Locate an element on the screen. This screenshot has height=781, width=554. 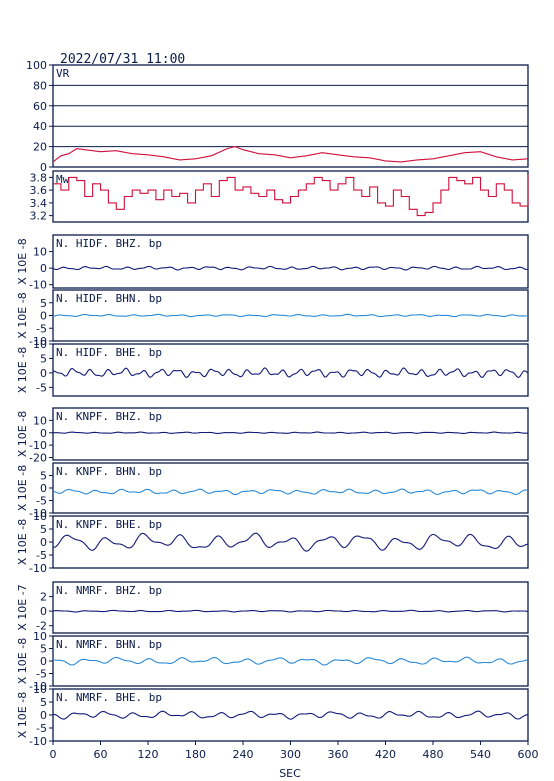
panel-label: N. NMRF. BHN. bp is located at coordinates (109, 644).